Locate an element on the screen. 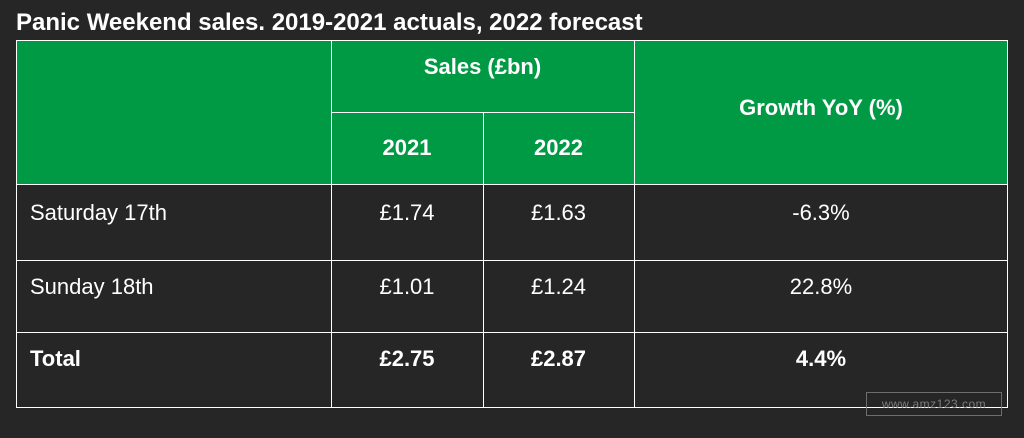 This screenshot has width=1024, height=438. header-col-2021: 2021 is located at coordinates (407, 148).